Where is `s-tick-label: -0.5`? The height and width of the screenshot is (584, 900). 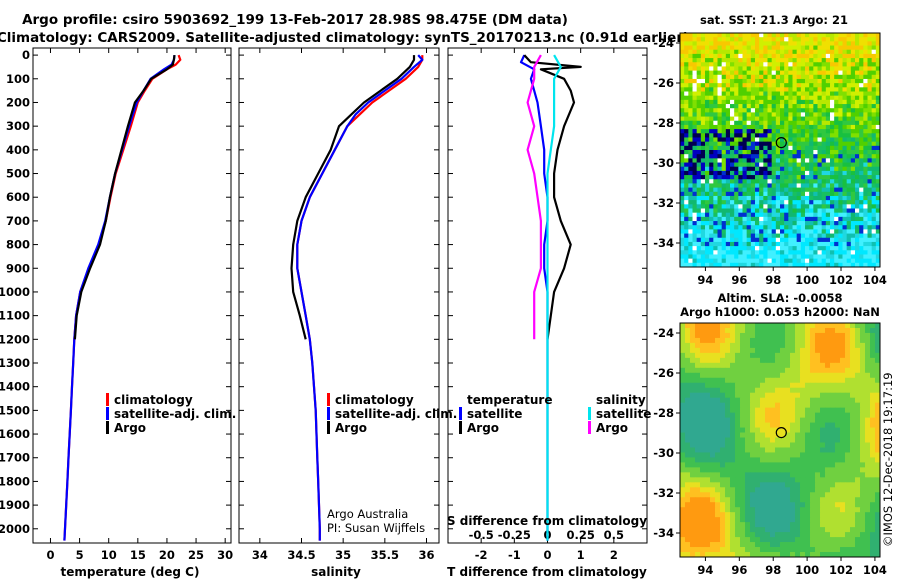 s-tick-label: -0.5 is located at coordinates (481, 535).